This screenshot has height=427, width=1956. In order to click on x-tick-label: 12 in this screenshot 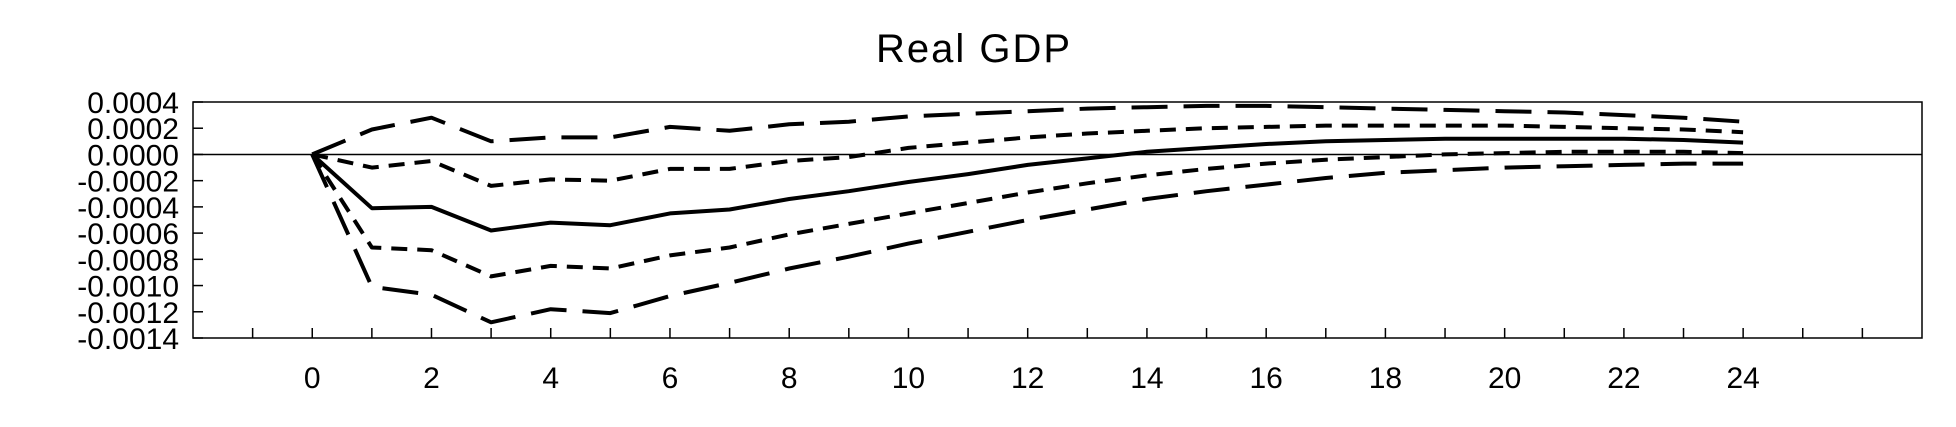, I will do `click(1027, 378)`.